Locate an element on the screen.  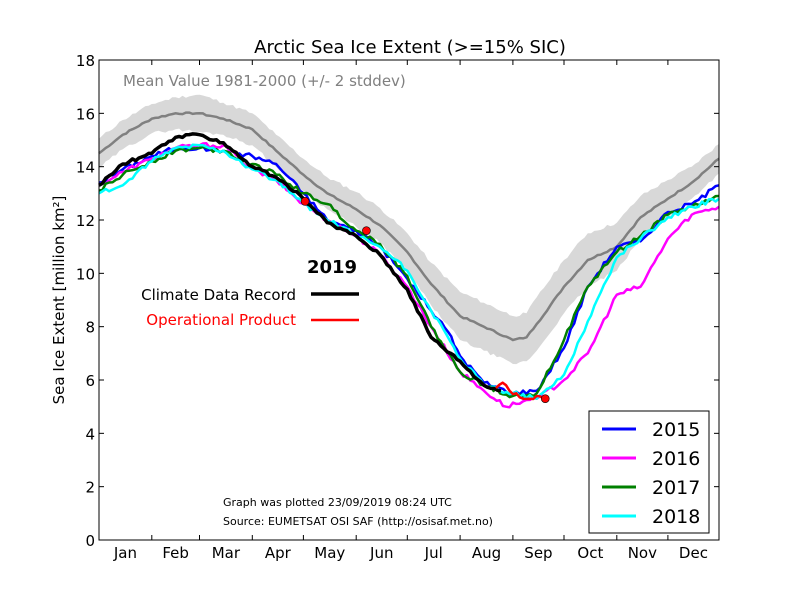
x-tick-label-apr: Apr is located at coordinates (278, 553).